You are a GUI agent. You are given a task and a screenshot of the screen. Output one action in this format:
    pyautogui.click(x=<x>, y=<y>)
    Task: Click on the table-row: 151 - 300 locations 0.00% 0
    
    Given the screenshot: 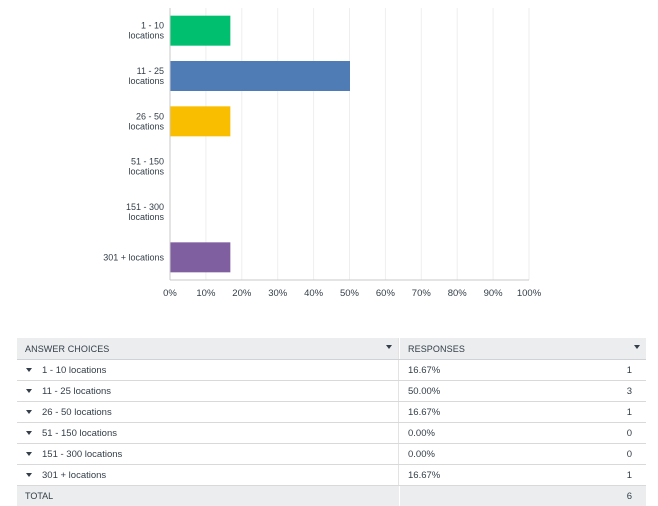 What is the action you would take?
    pyautogui.click(x=331, y=454)
    